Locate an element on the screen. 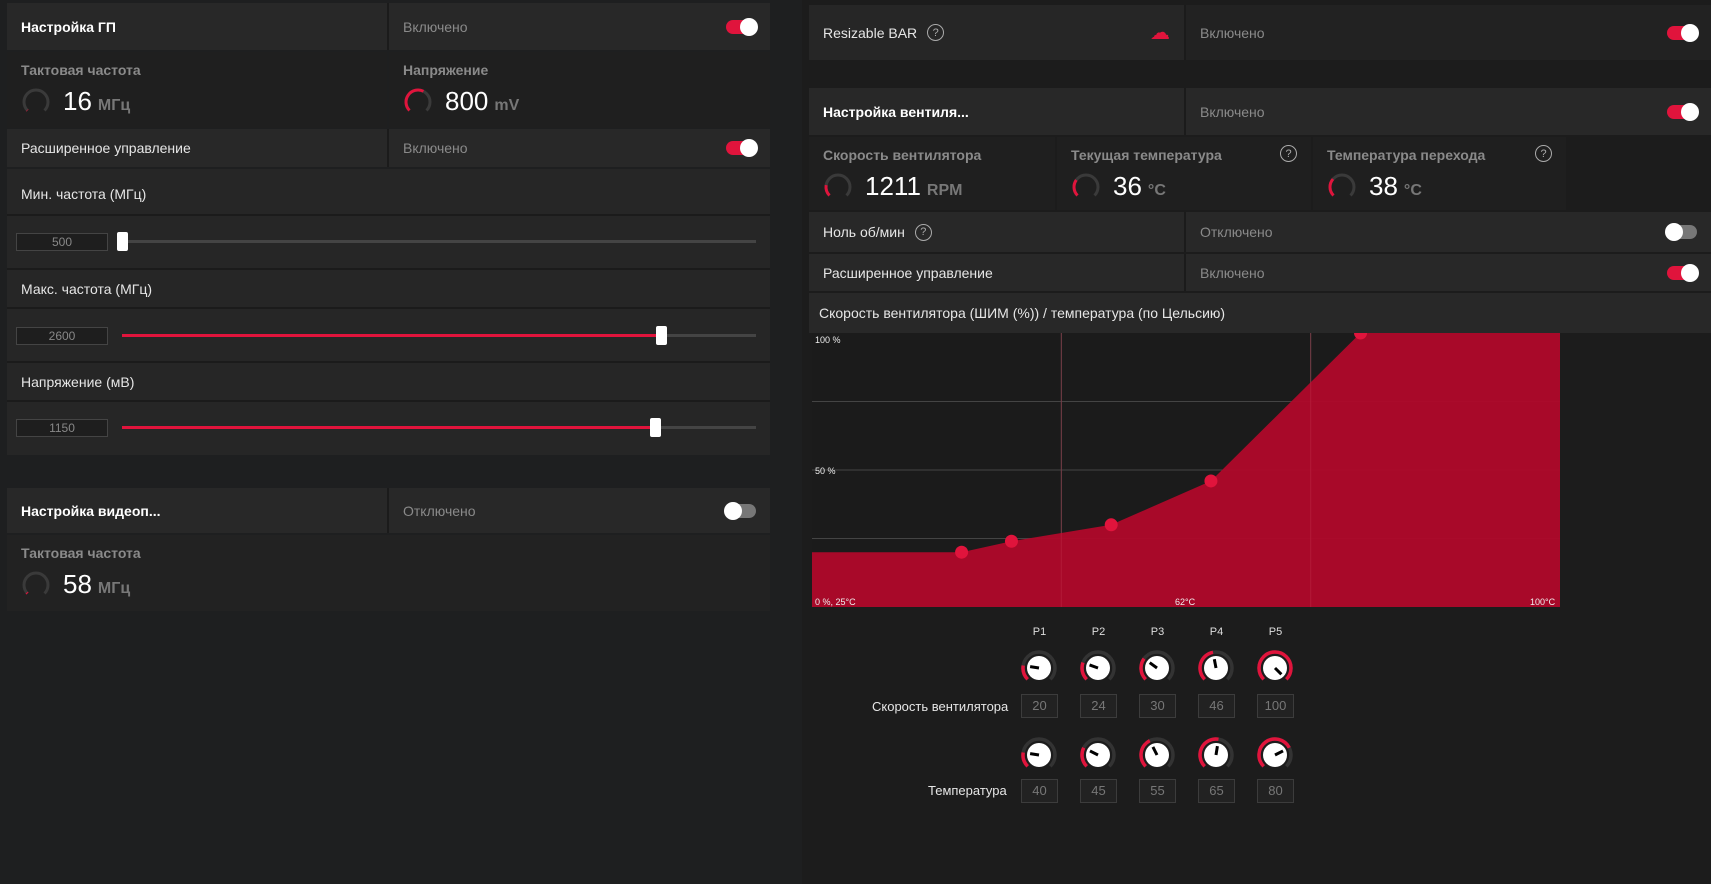  speed-input: 46 is located at coordinates (1216, 706).